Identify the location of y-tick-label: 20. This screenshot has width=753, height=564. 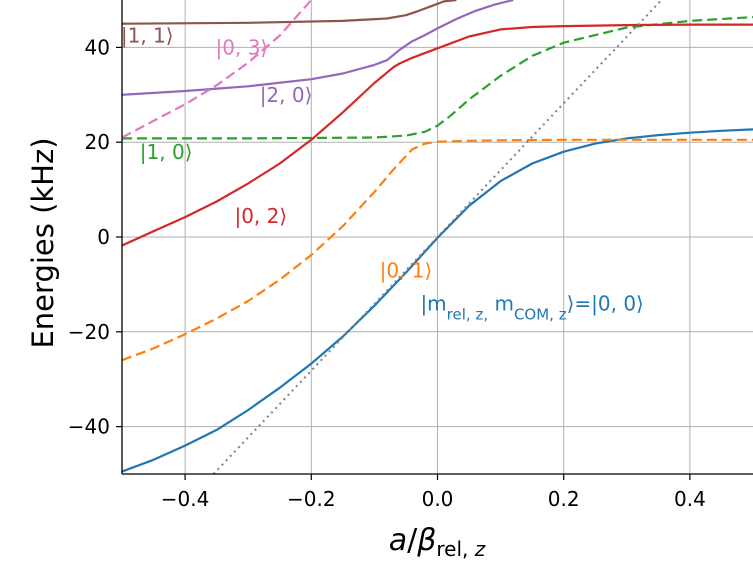
(97, 142).